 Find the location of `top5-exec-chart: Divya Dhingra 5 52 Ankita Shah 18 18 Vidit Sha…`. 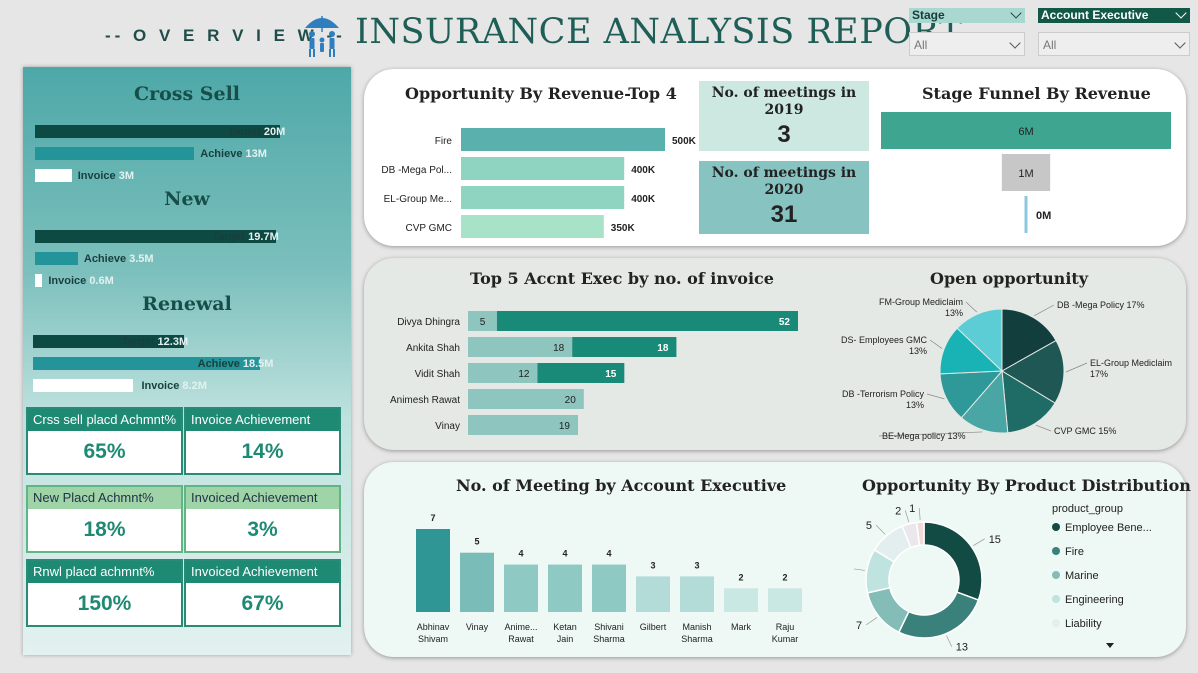

top5-exec-chart: Divya Dhingra 5 52 Ankita Shah 18 18 Vidit Sha… is located at coordinates (594, 373).